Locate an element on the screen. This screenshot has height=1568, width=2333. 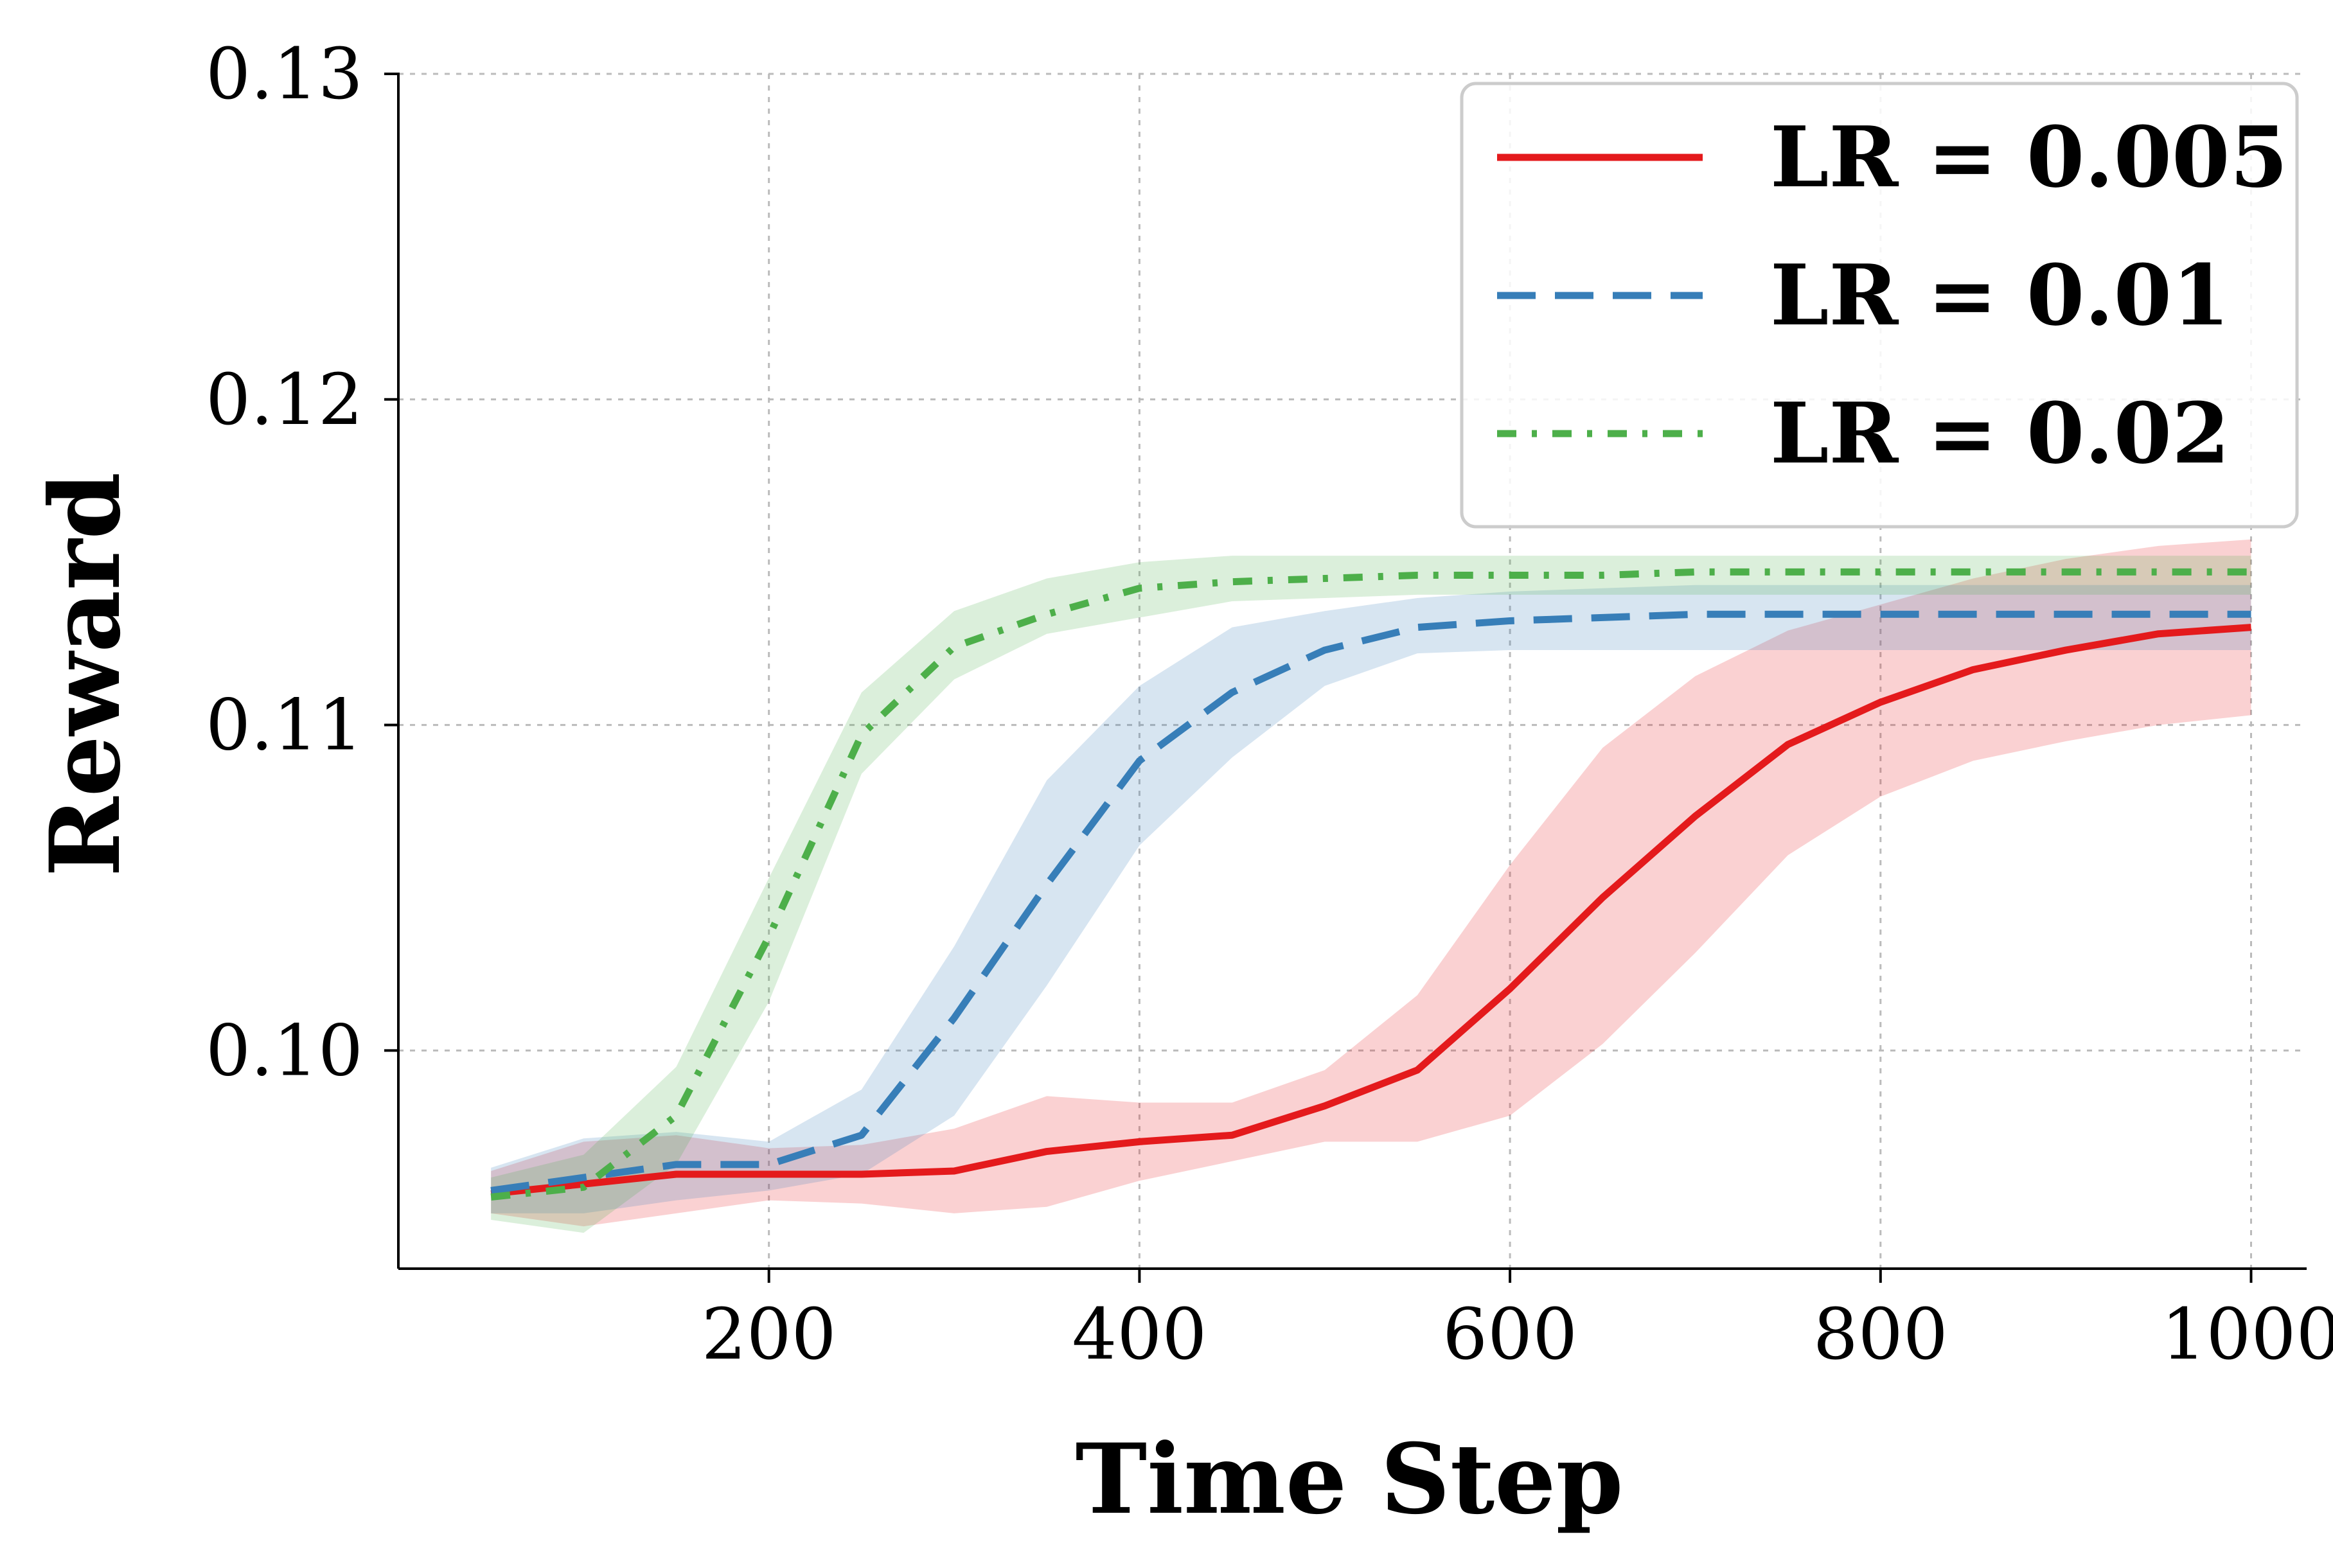
x-tick-label: 600 is located at coordinates (1510, 1334).